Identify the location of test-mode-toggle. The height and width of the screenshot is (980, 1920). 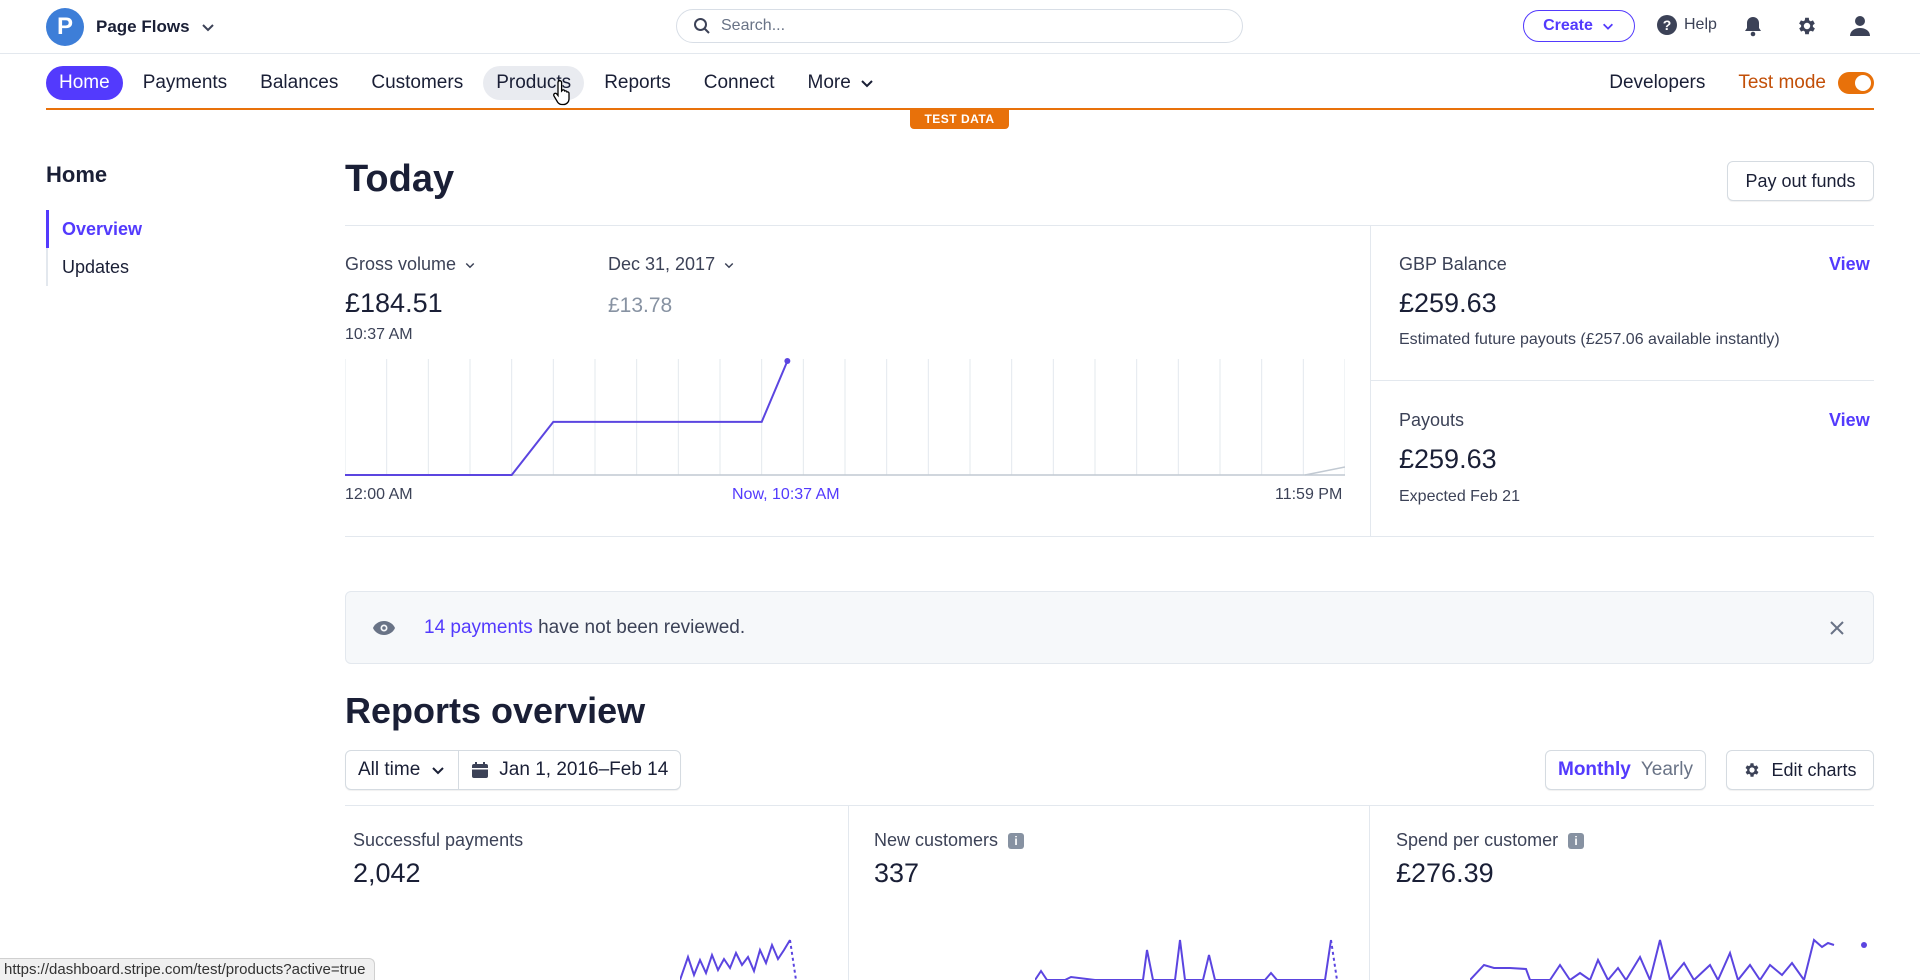
(1856, 83).